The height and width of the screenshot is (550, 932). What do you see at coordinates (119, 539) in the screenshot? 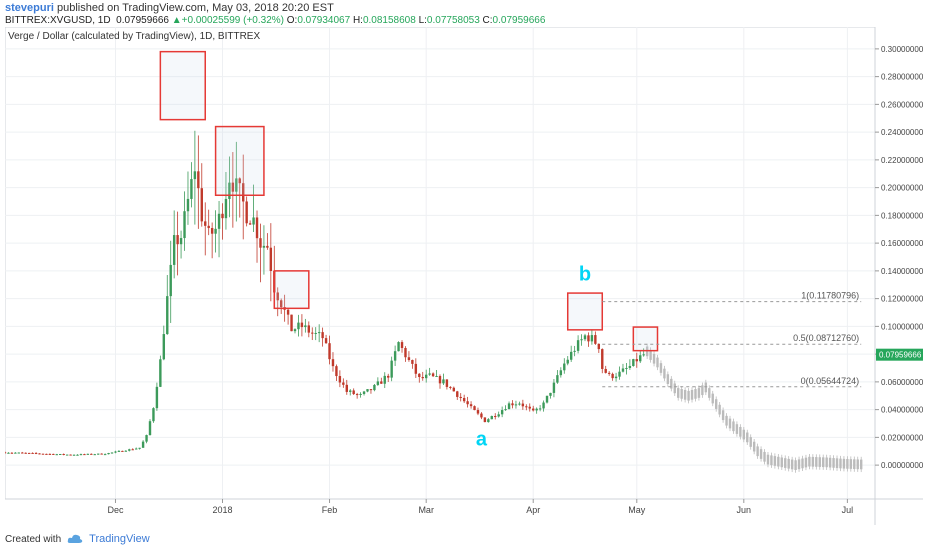
I see `tradingview-logo: TradingView` at bounding box center [119, 539].